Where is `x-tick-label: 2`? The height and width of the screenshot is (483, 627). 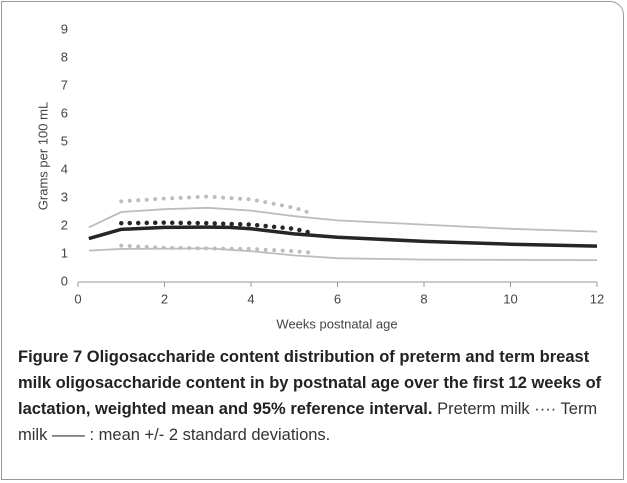
x-tick-label: 2 is located at coordinates (164, 298).